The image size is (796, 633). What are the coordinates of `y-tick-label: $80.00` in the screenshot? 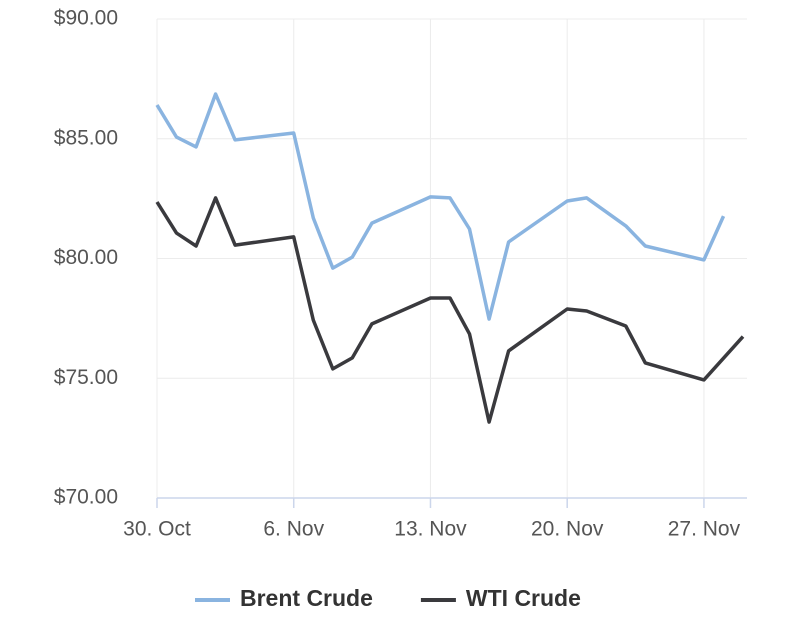 It's located at (86, 257).